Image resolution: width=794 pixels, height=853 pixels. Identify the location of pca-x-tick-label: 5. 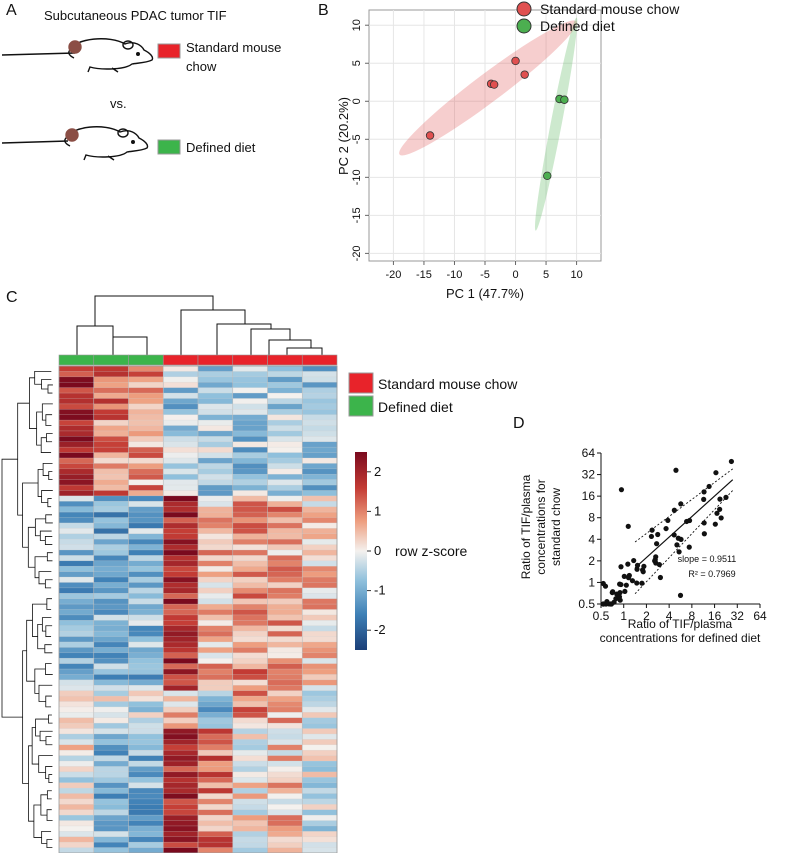
(546, 275).